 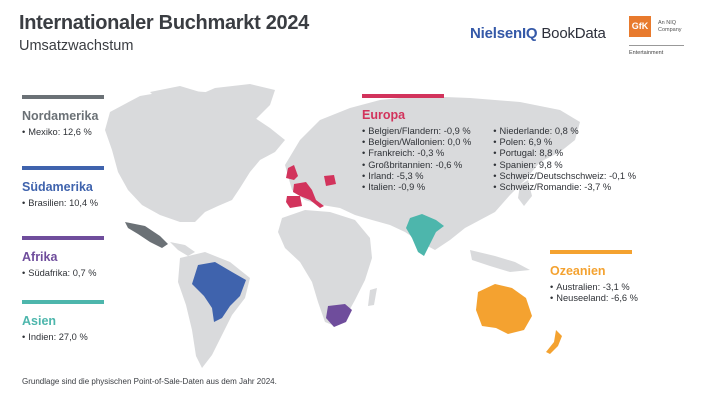 I want to click on land-arctic-islands, so click(x=175, y=94).